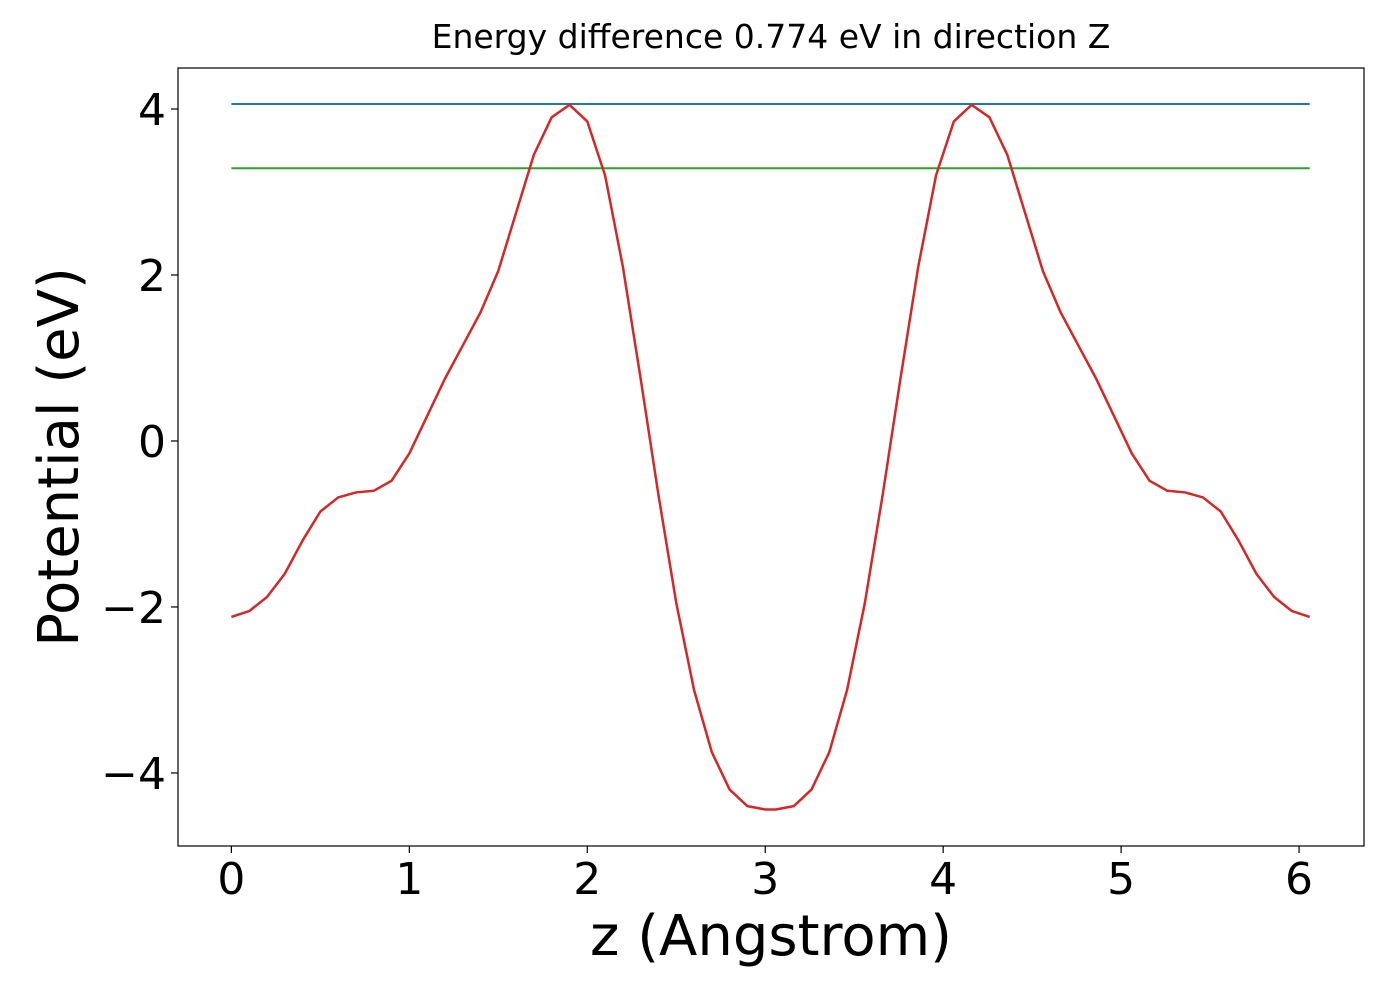  I want to click on x-tick-label: 3, so click(765, 879).